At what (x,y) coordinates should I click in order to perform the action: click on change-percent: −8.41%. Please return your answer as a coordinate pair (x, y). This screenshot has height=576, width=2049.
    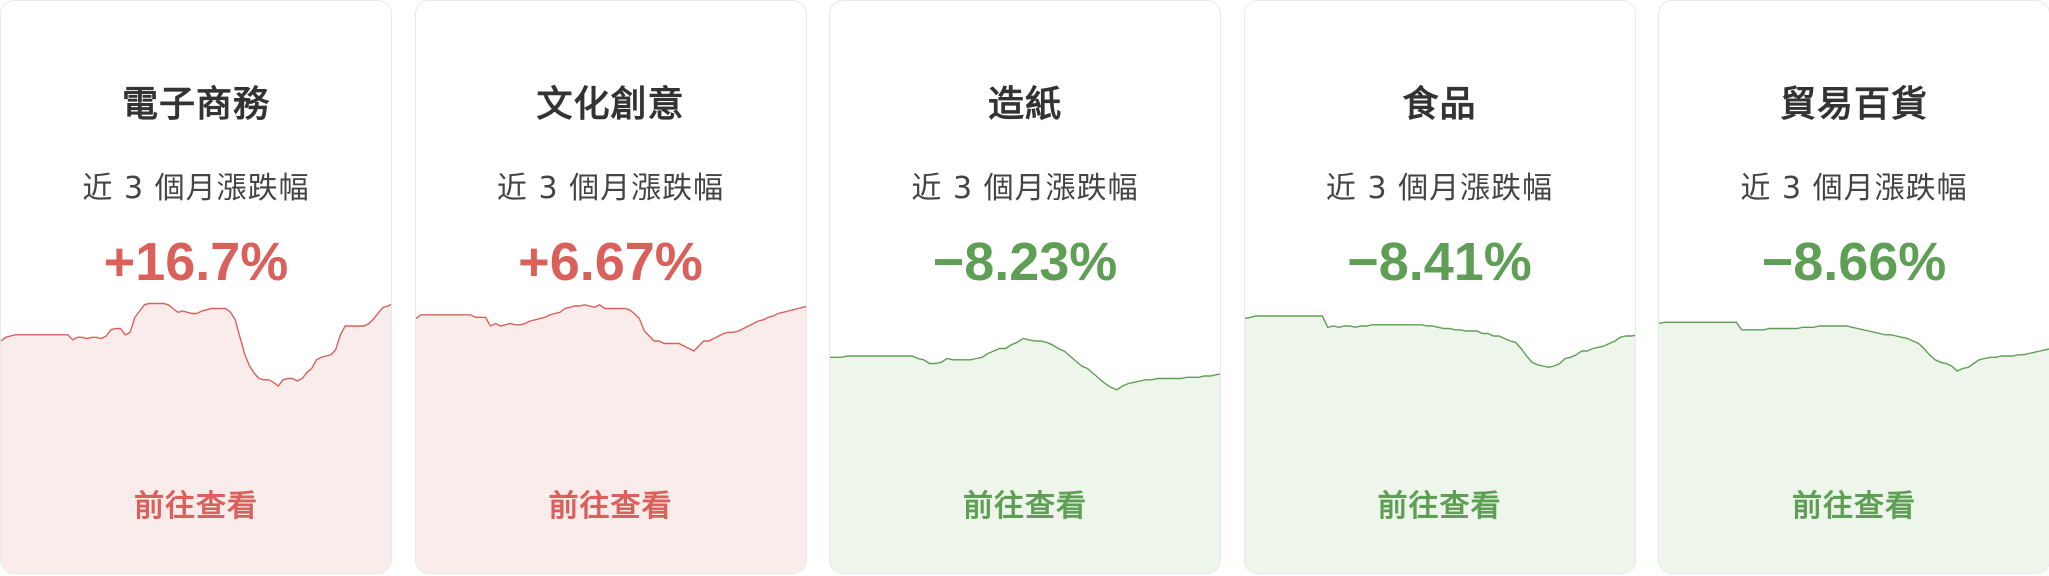
    Looking at the image, I should click on (1439, 262).